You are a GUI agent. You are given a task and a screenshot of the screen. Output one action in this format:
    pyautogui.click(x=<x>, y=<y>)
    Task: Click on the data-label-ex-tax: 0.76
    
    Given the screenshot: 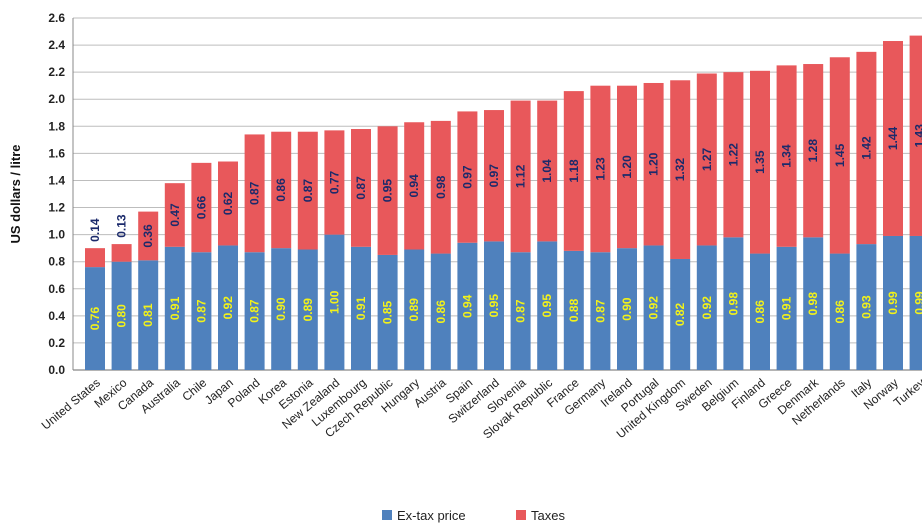 What is the action you would take?
    pyautogui.click(x=95, y=319)
    